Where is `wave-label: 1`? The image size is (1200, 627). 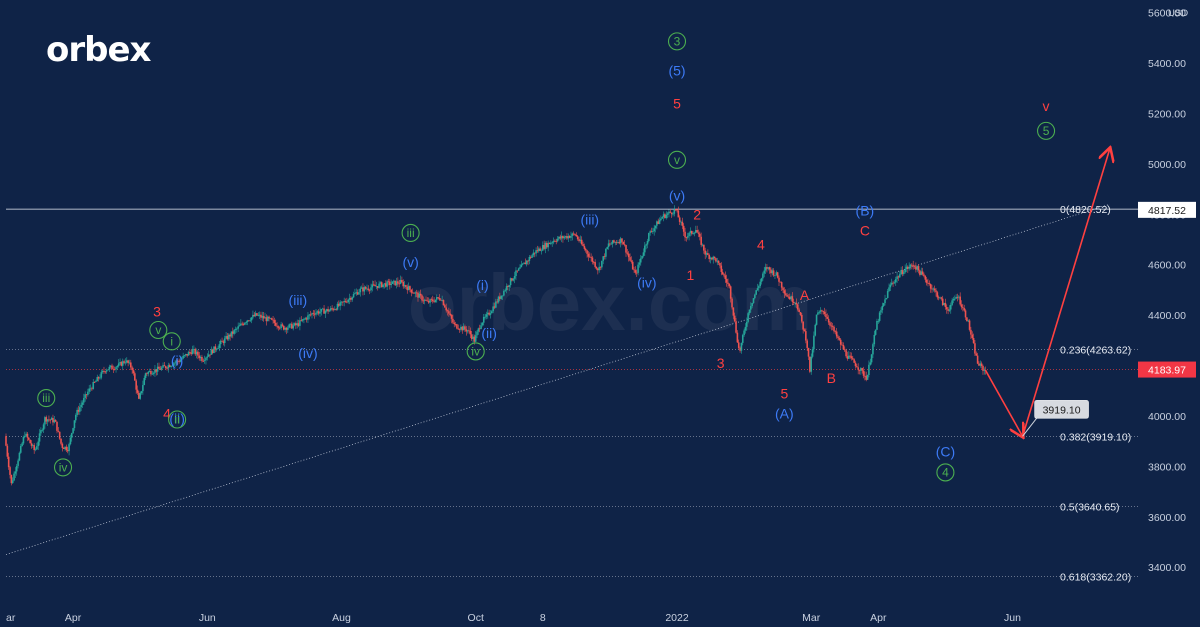 wave-label: 1 is located at coordinates (691, 275).